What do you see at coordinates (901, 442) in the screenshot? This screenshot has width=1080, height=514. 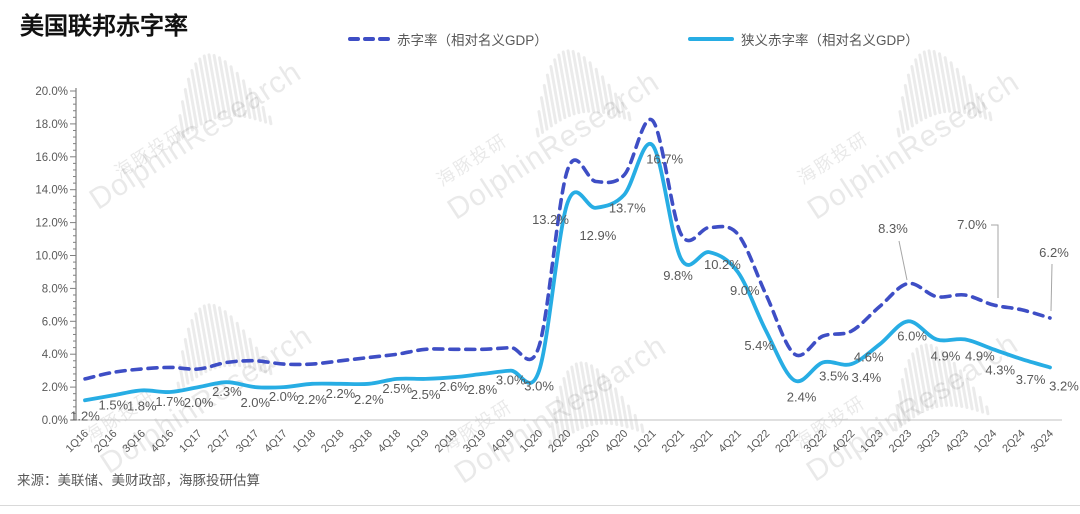 I see `x-axis-label: 2Q23` at bounding box center [901, 442].